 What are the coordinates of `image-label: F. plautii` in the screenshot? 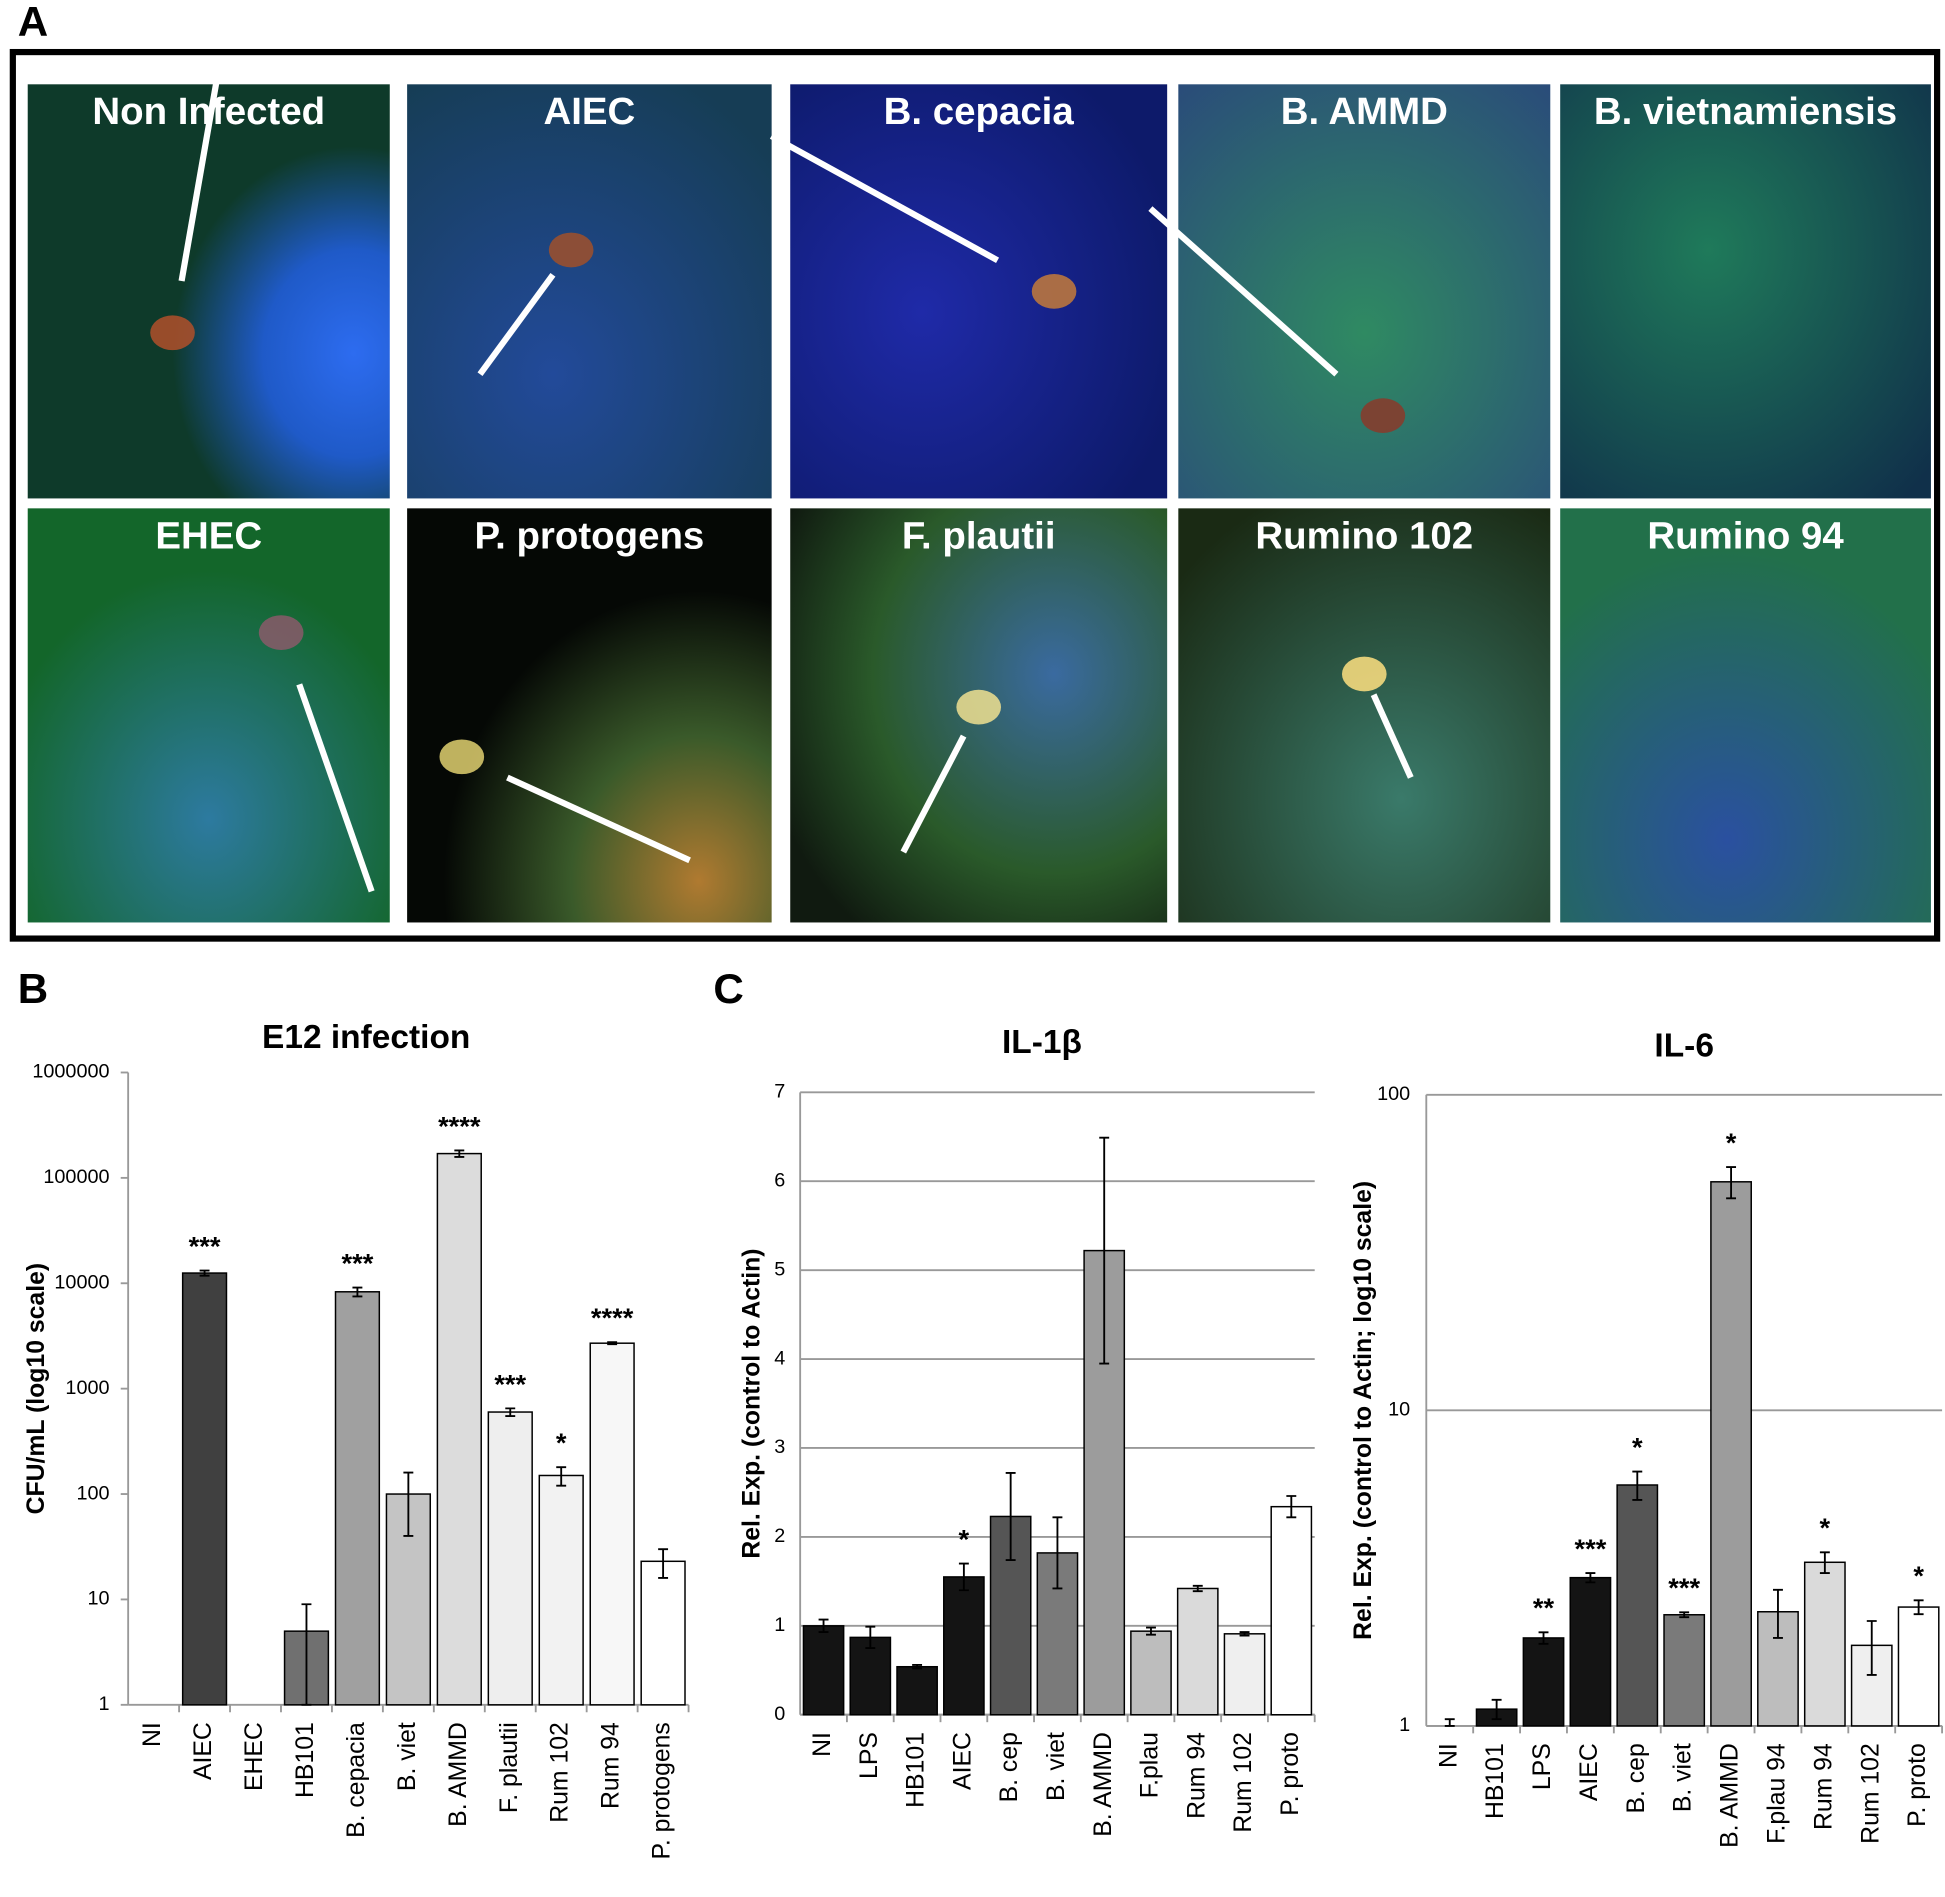 It's located at (979, 535).